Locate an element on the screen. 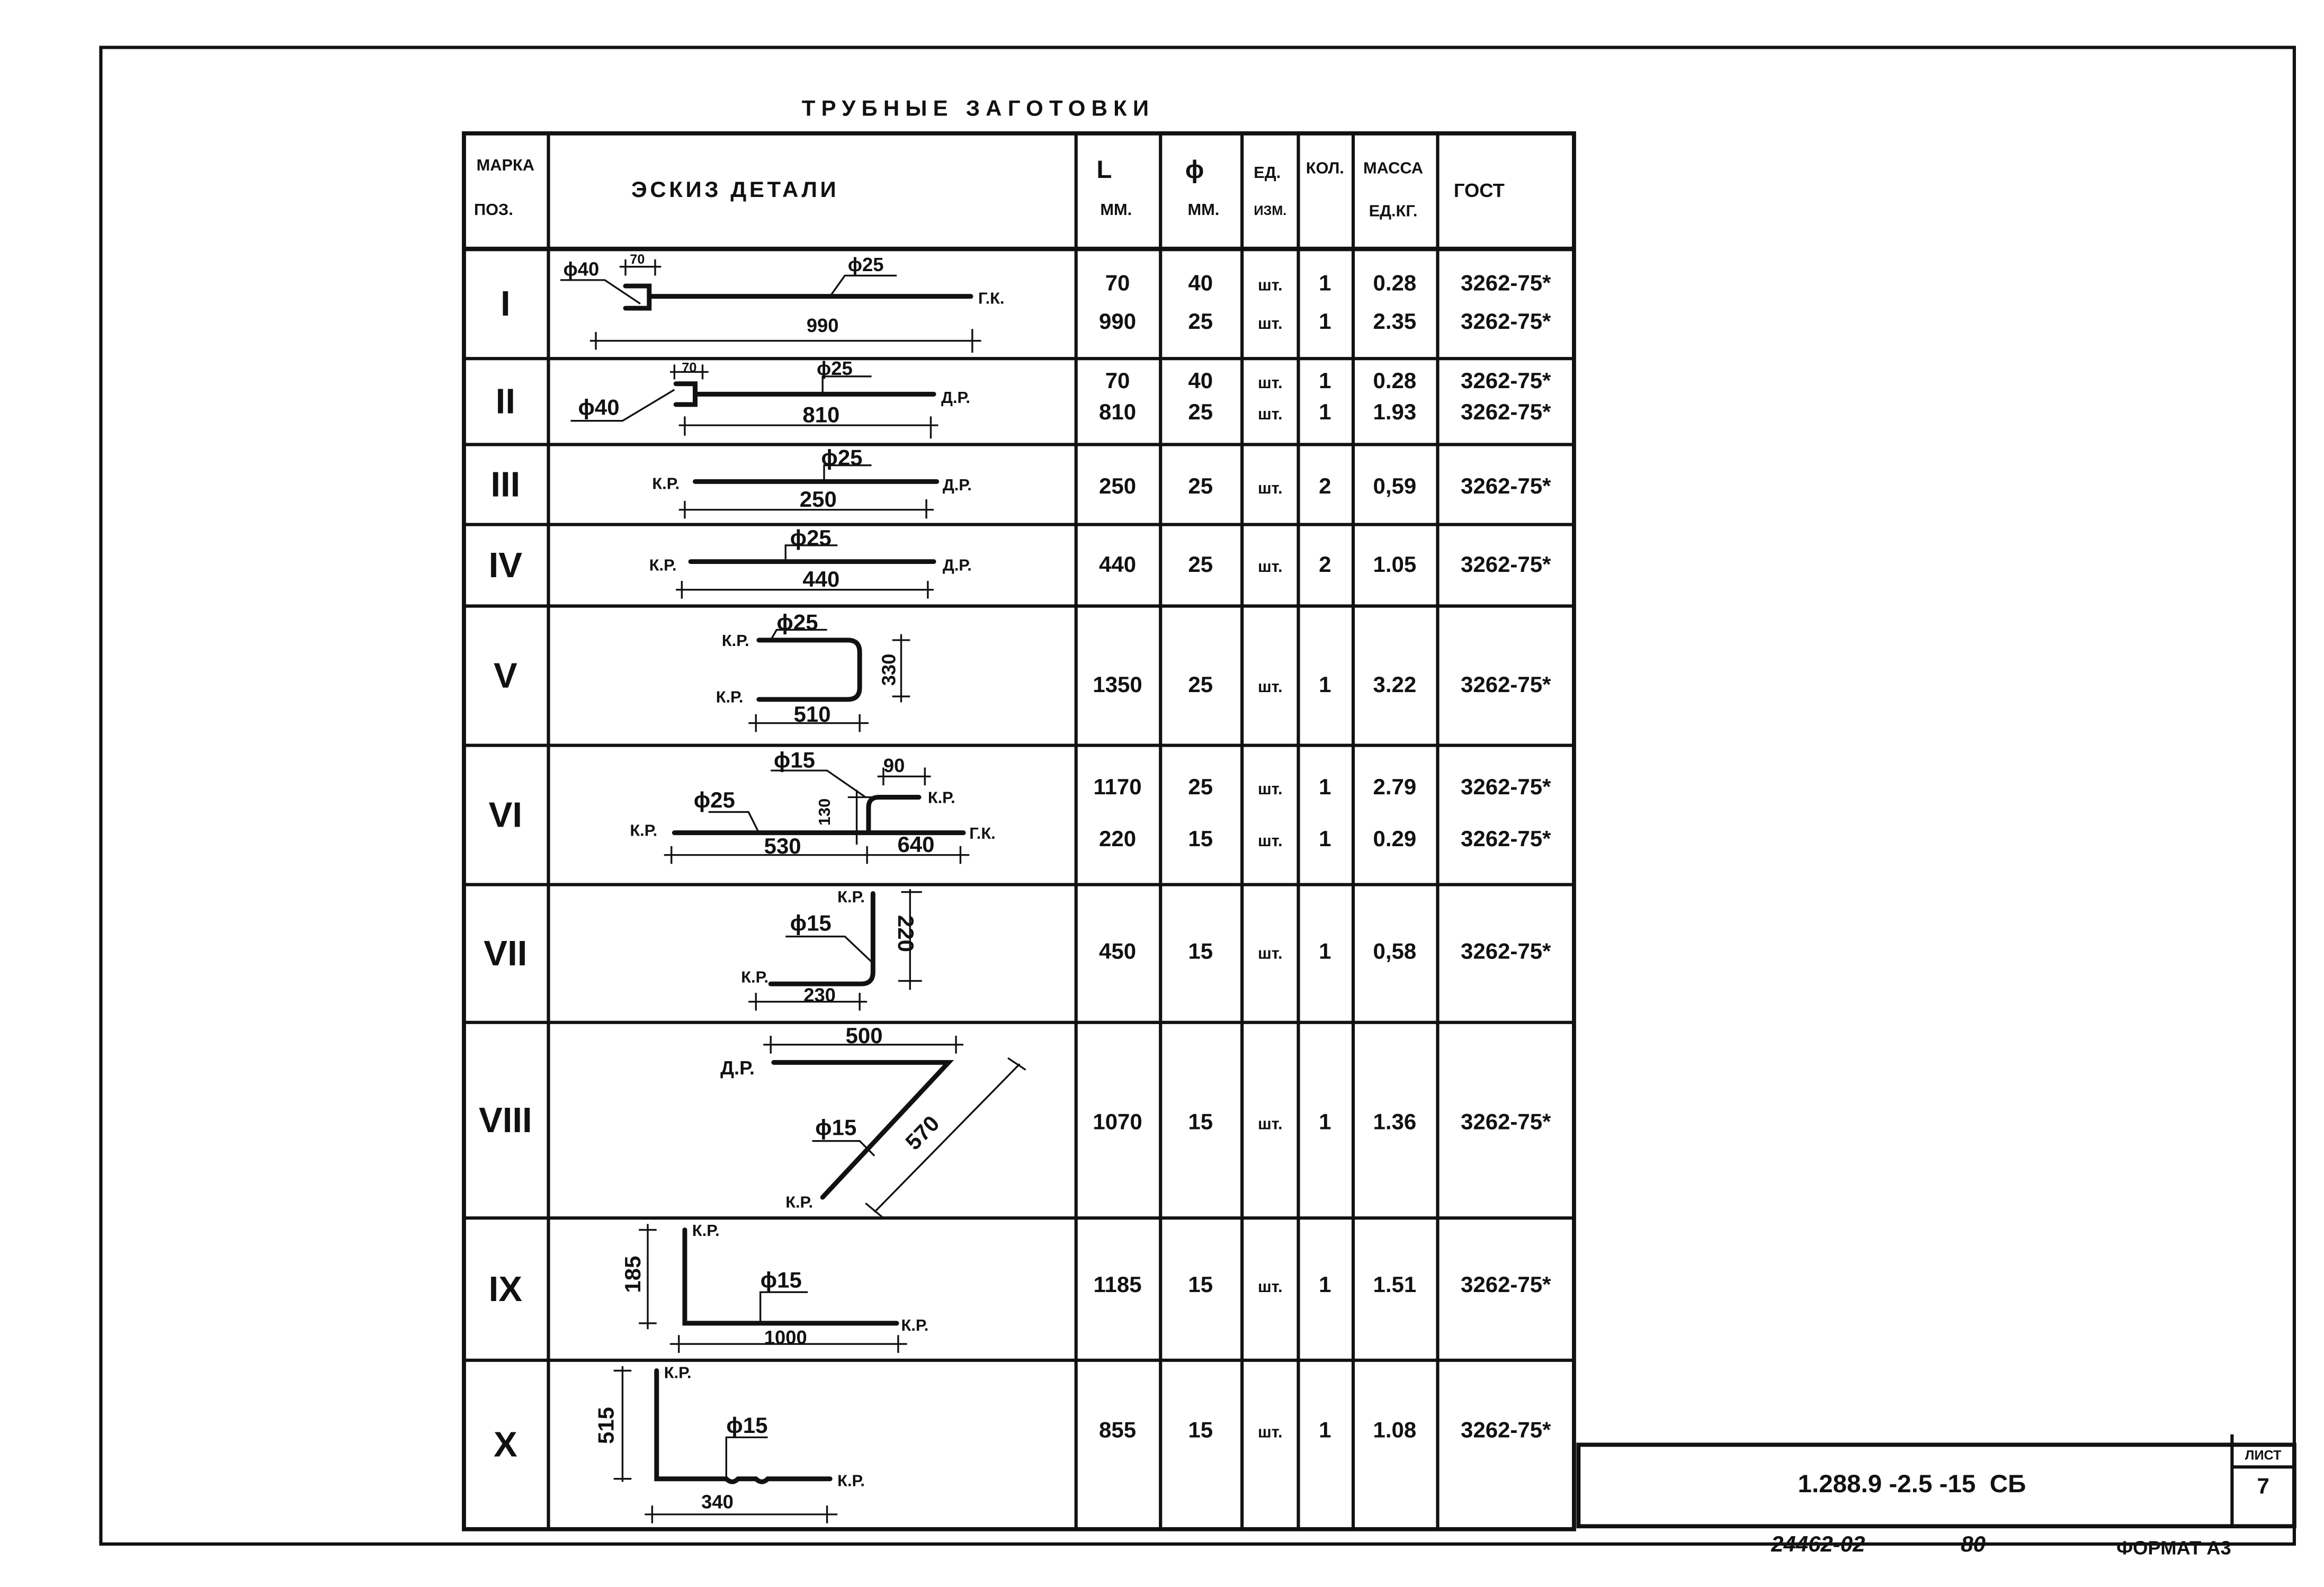 This screenshot has height=1587, width=2324. header-mark-2: ПОЗ. is located at coordinates (493, 209).